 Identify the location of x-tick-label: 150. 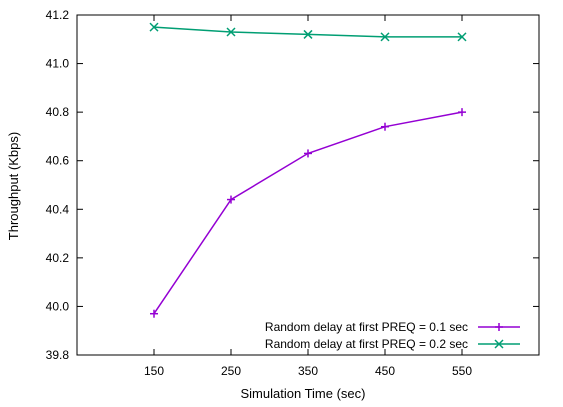
(154, 371).